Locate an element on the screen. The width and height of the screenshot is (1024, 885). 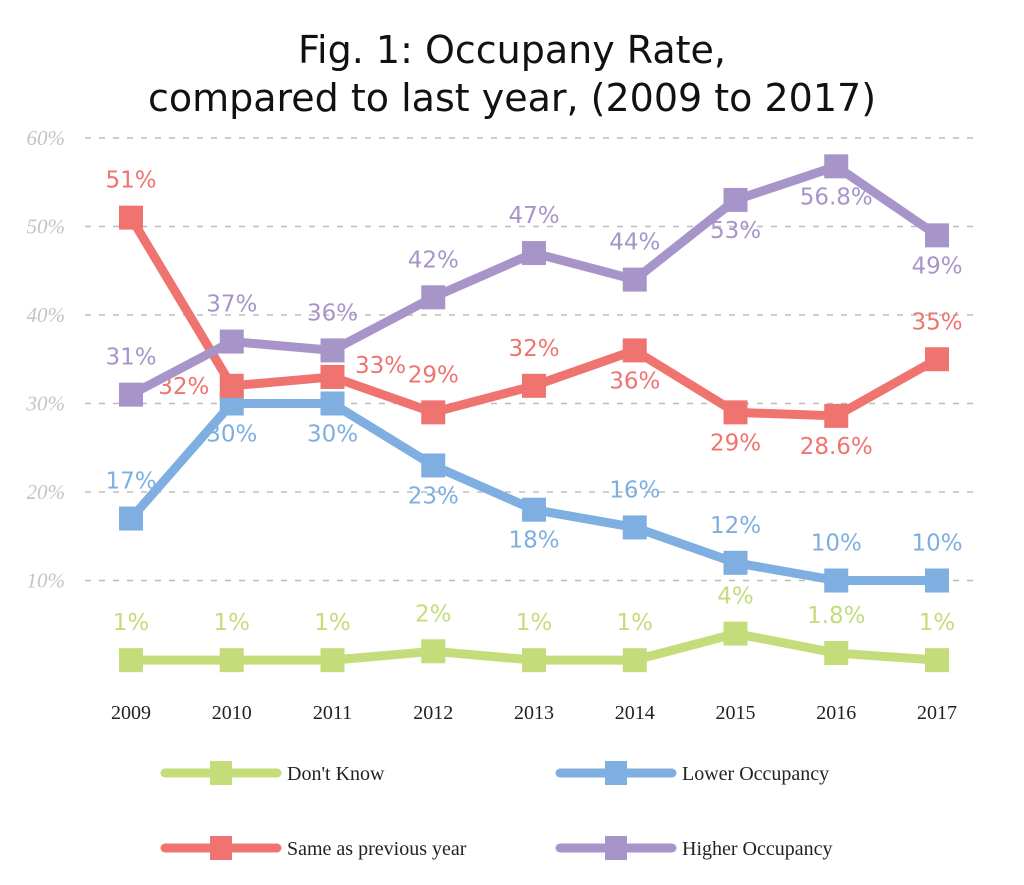
data-label: 23% is located at coordinates (433, 496).